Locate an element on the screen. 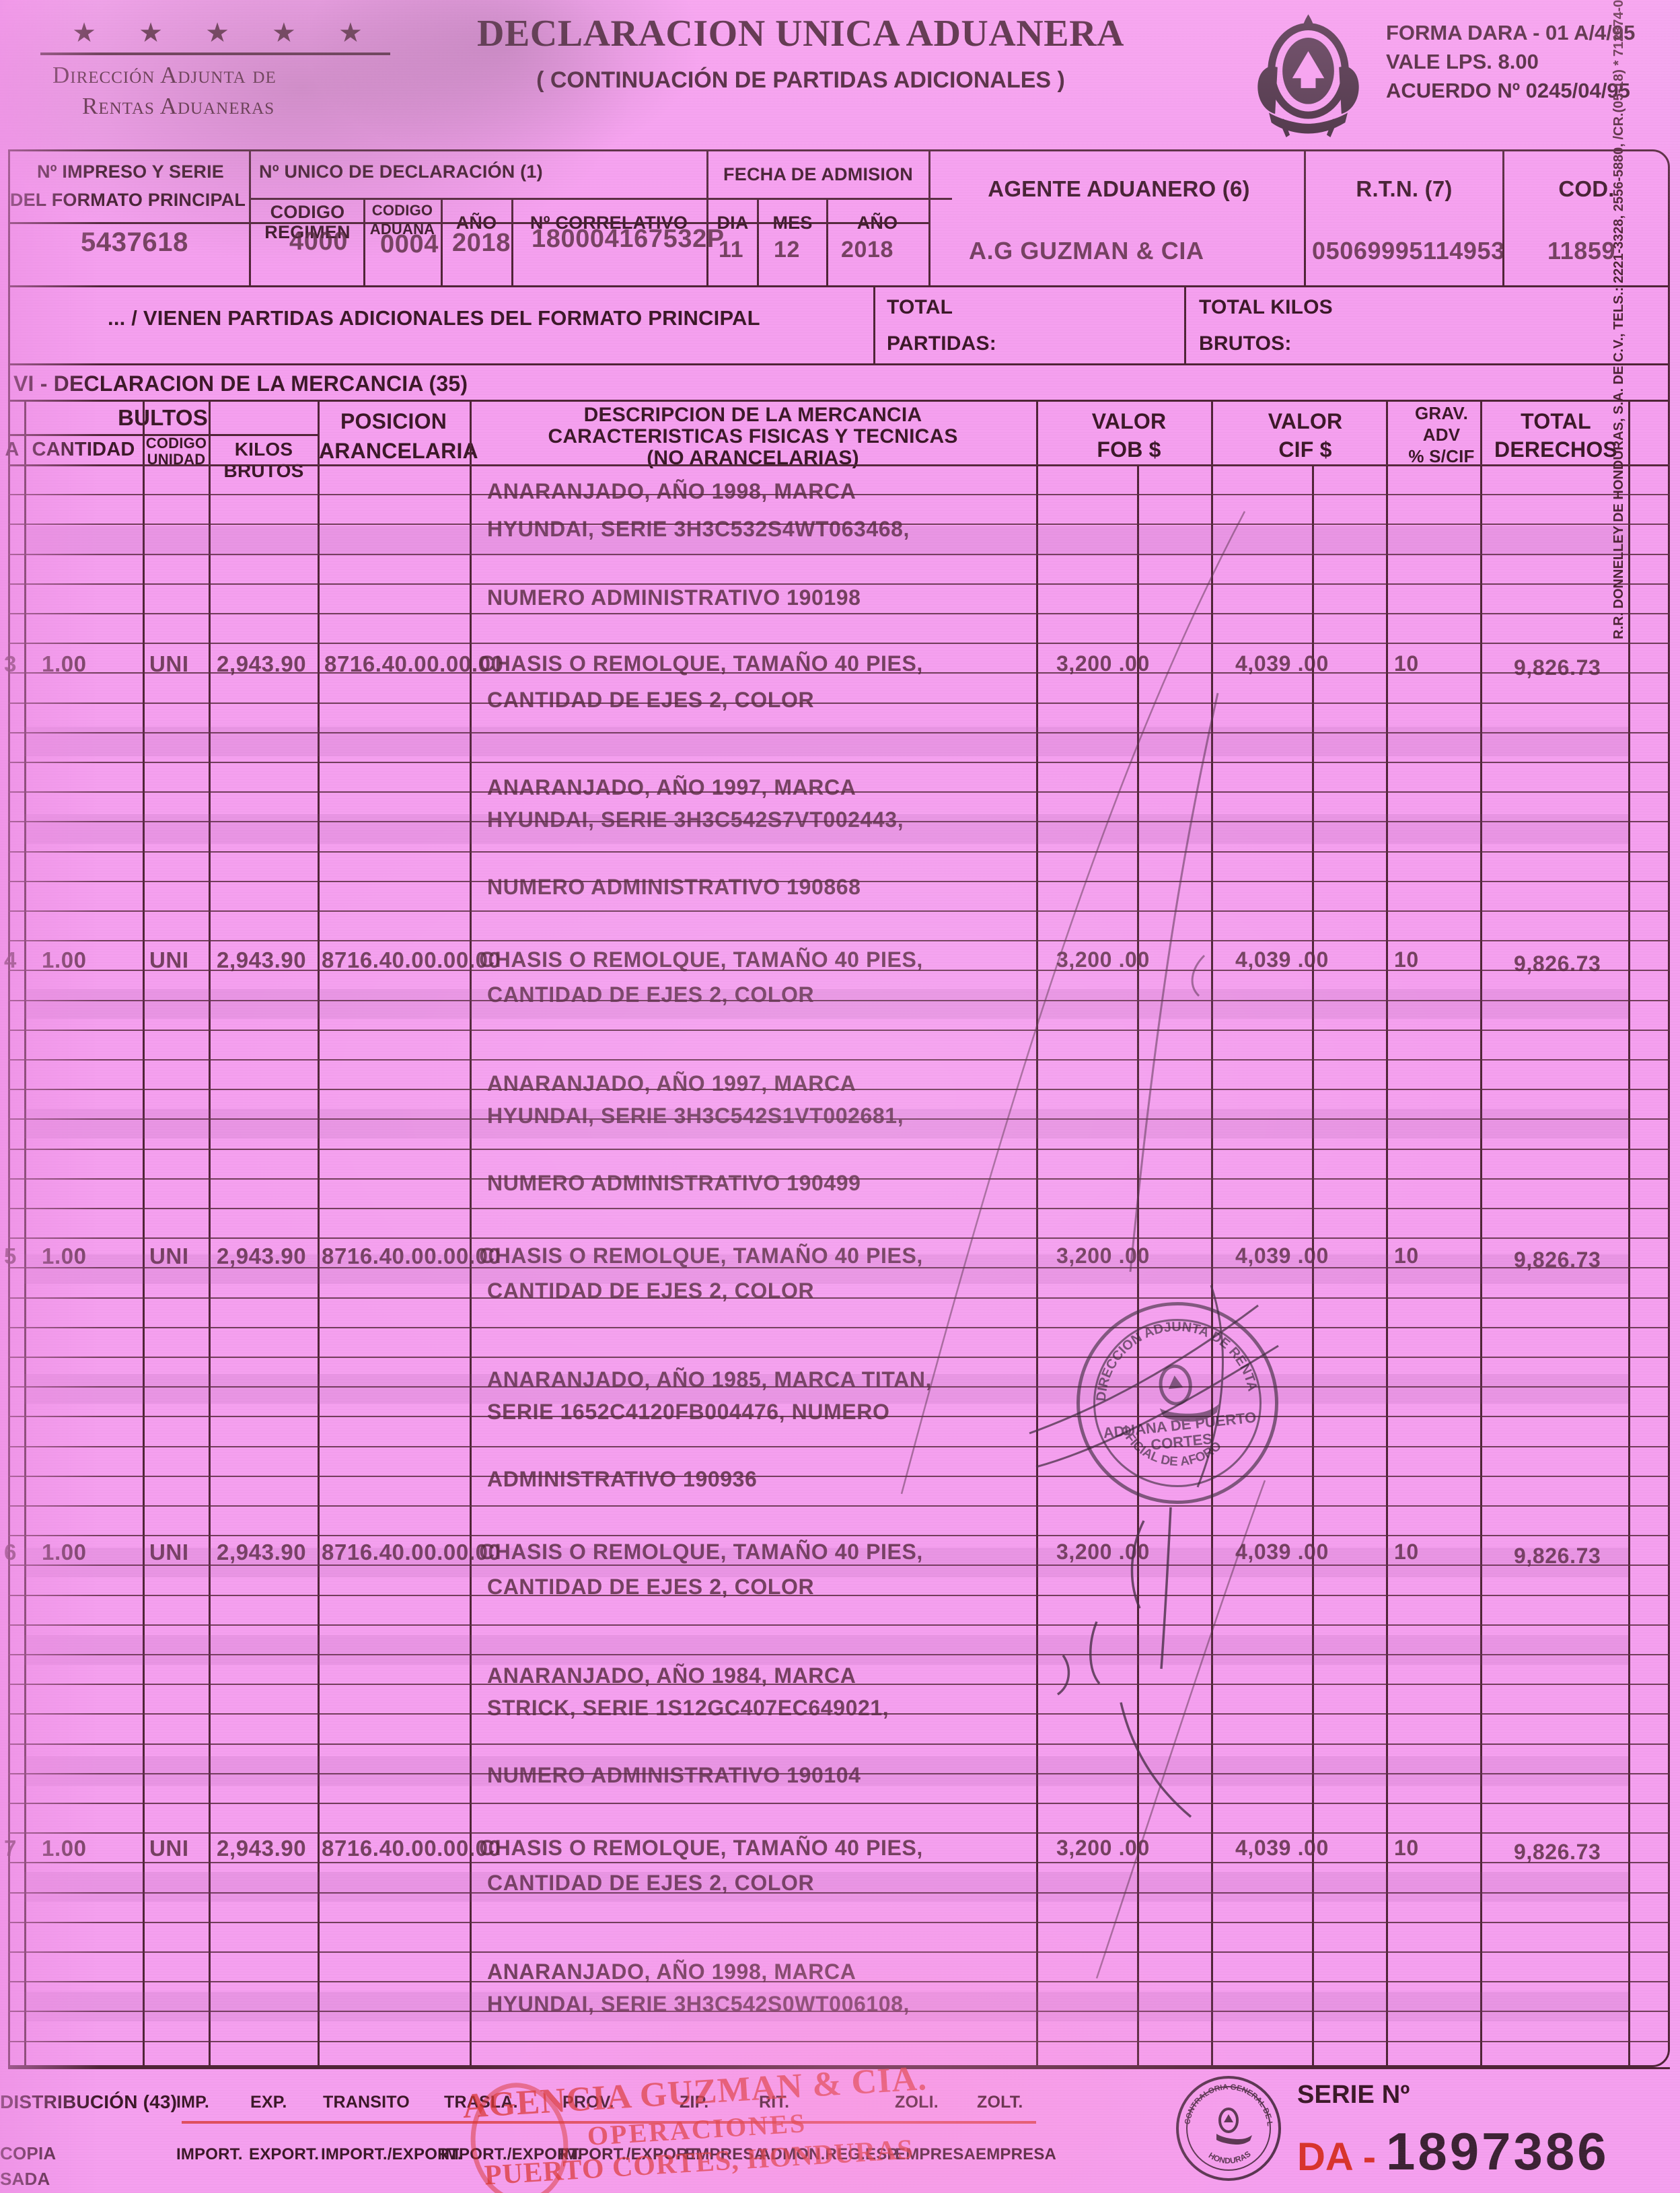 The width and height of the screenshot is (1680, 2193). col-anio2: AÑO is located at coordinates (877, 223).